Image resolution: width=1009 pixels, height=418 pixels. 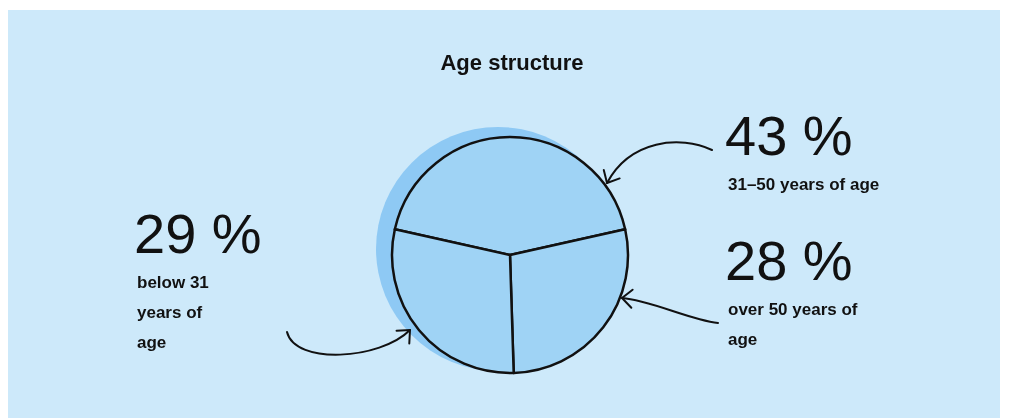 What do you see at coordinates (789, 260) in the screenshot?
I see `data-label: 28 %` at bounding box center [789, 260].